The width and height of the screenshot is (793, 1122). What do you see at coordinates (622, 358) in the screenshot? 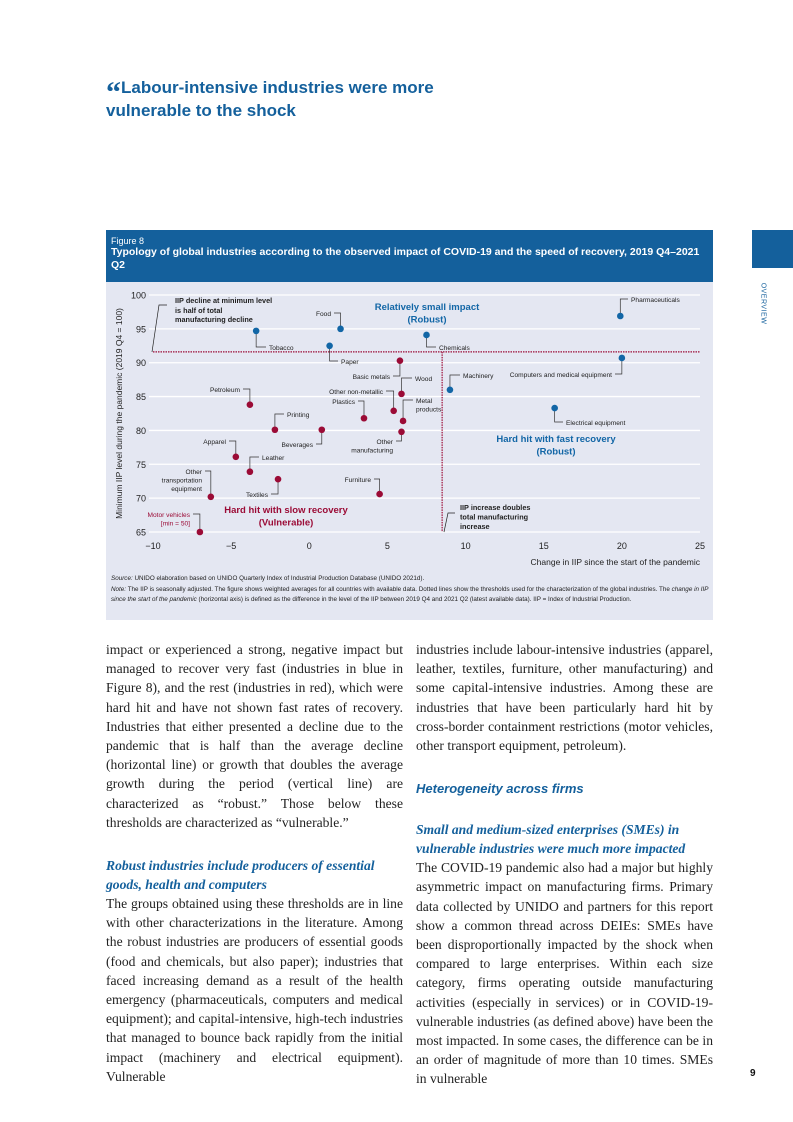
I see `data-point-computers-and-medical-equipment` at bounding box center [622, 358].